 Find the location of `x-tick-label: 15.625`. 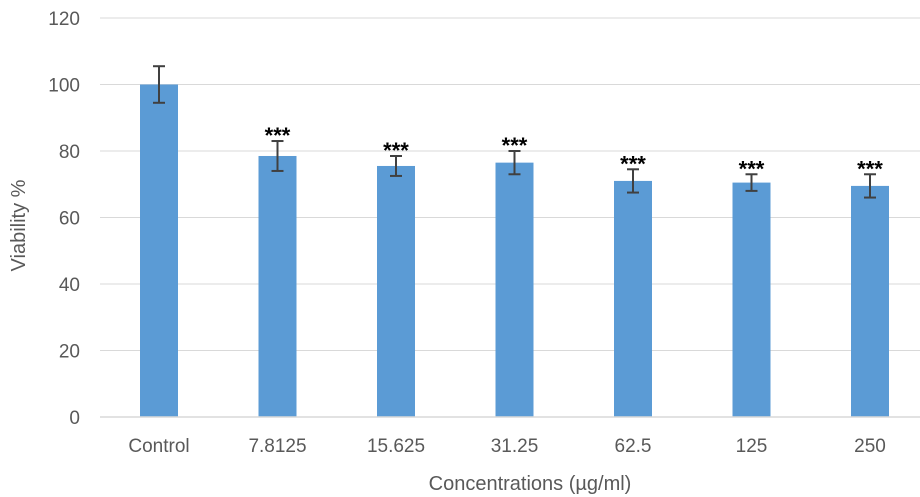

x-tick-label: 15.625 is located at coordinates (396, 446).